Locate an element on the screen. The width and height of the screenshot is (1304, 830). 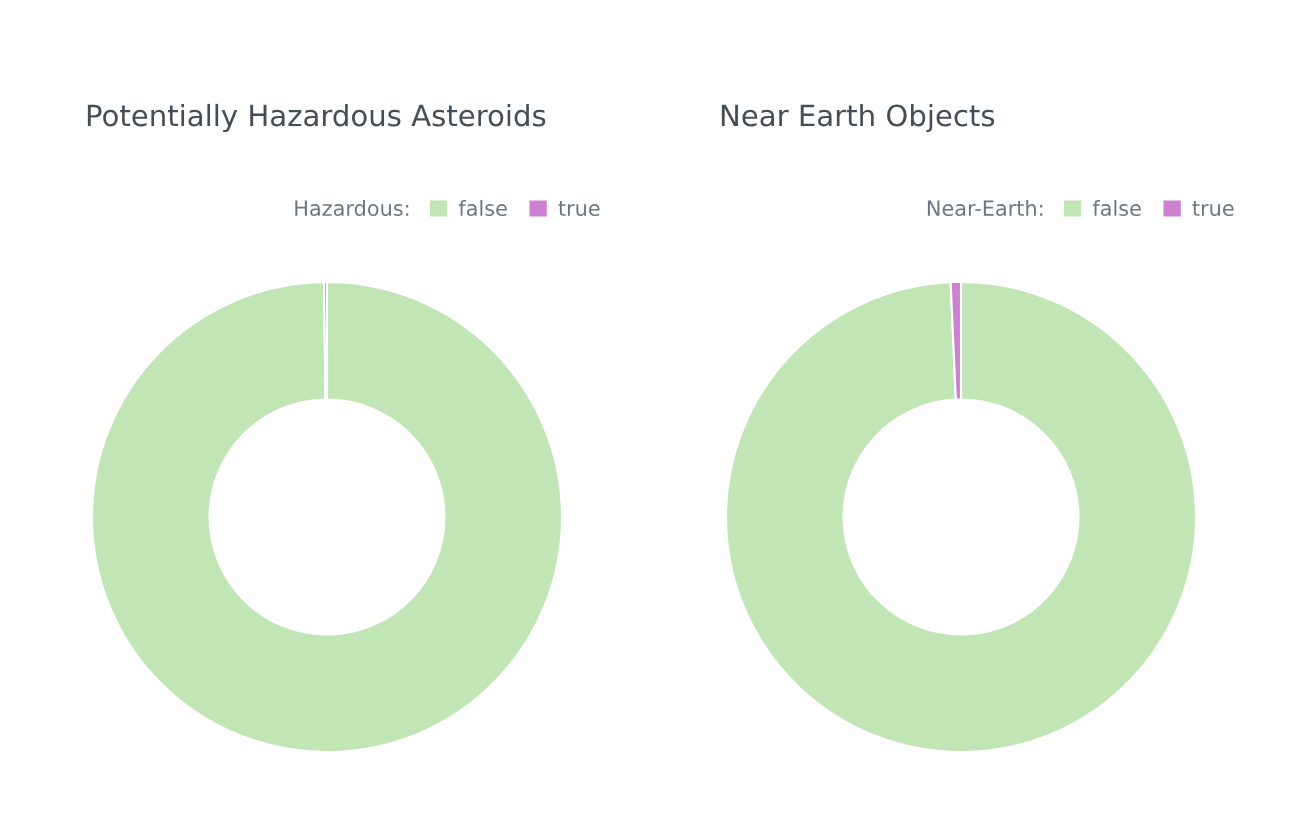
legend-title: Hazardous: is located at coordinates (352, 208).